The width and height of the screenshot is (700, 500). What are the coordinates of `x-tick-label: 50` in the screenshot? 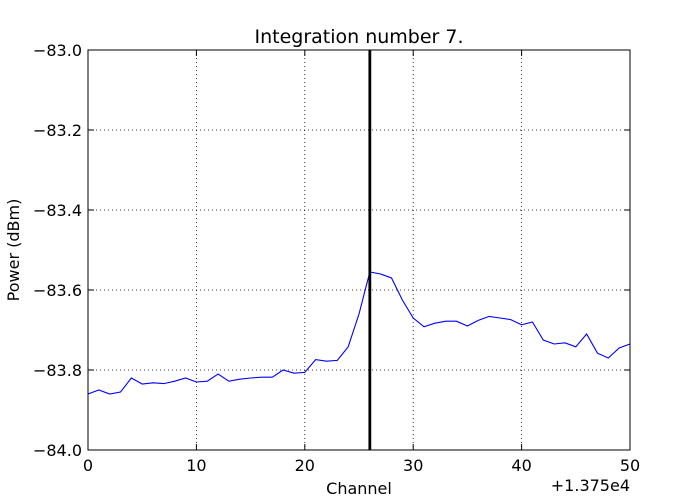 It's located at (630, 465).